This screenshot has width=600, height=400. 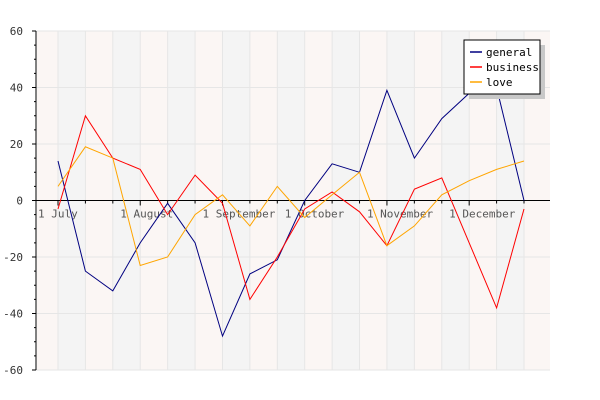 What do you see at coordinates (146, 214) in the screenshot?
I see `x-tick-label: 1 August` at bounding box center [146, 214].